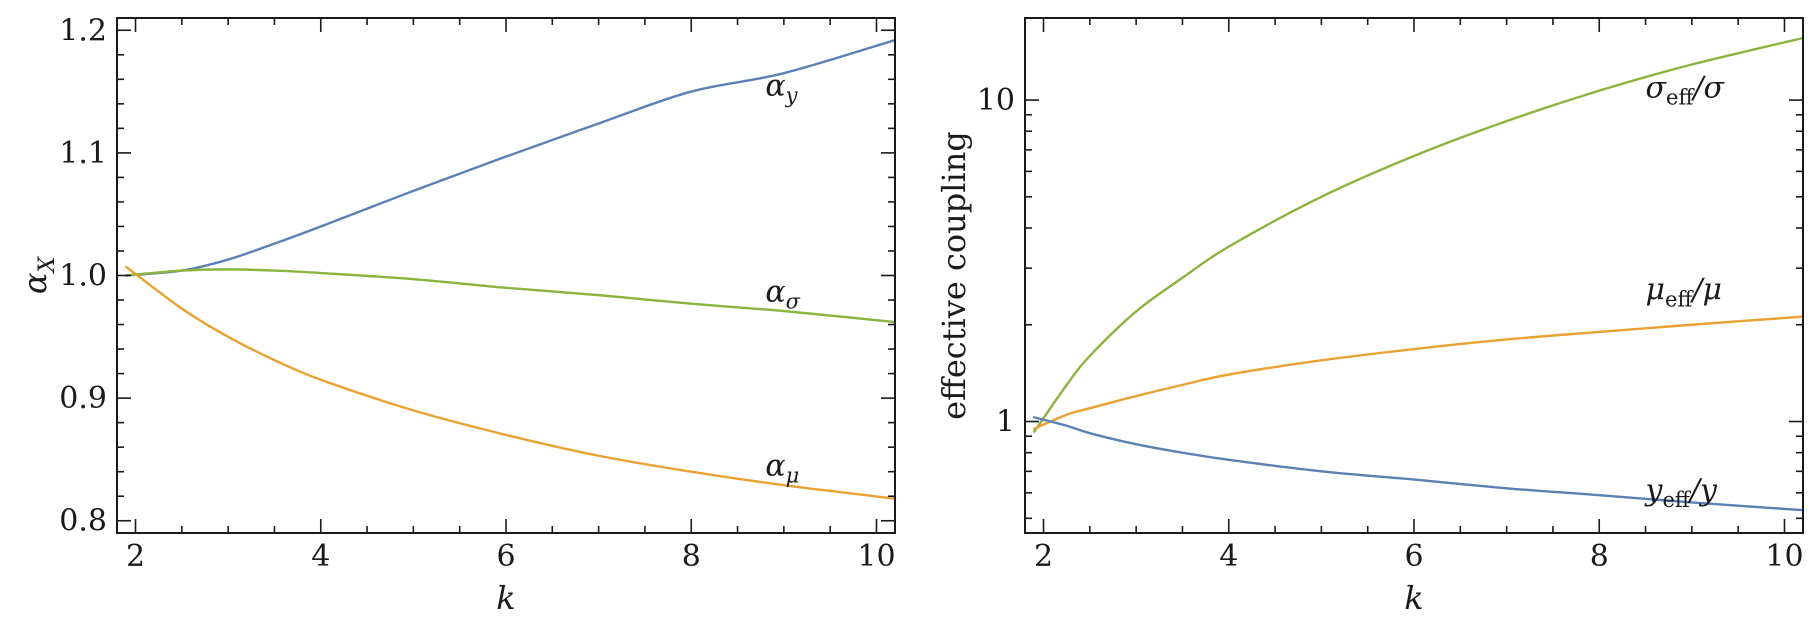 The width and height of the screenshot is (1819, 632). Describe the element at coordinates (954, 275) in the screenshot. I see `y-axis-label: effective coupling` at that location.